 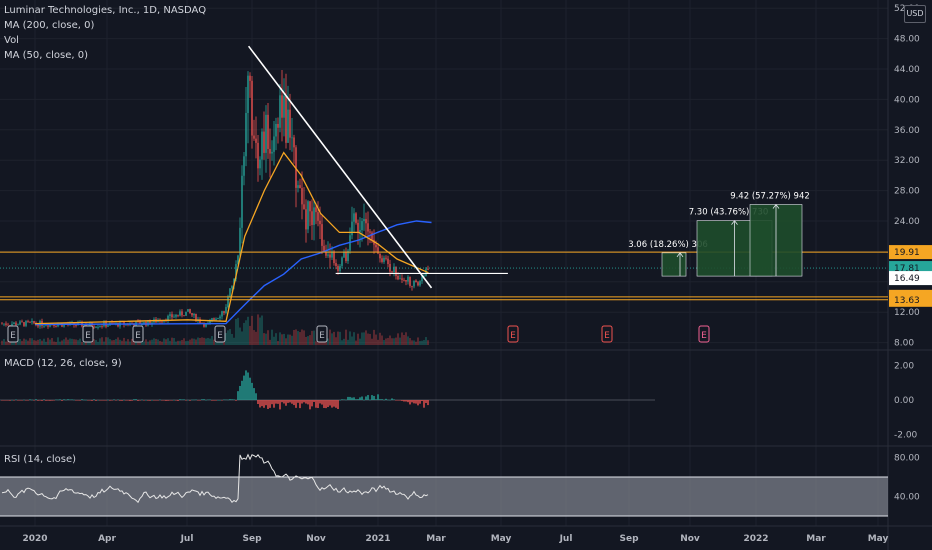 What do you see at coordinates (11, 40) in the screenshot?
I see `indicator-vol-label: Vol` at bounding box center [11, 40].